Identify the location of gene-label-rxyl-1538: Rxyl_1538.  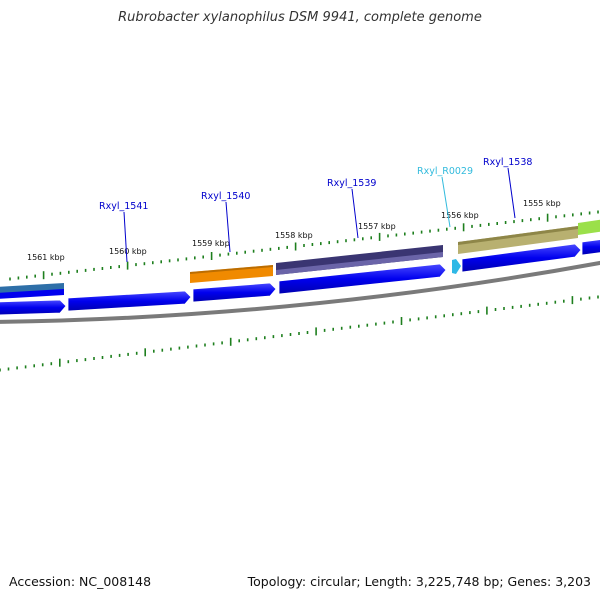
(507, 162).